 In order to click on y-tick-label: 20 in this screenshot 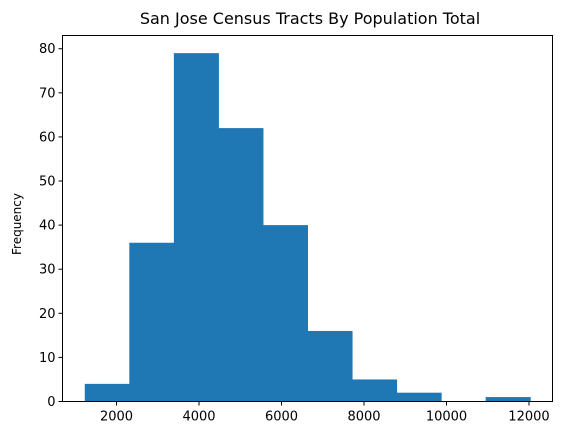, I will do `click(47, 314)`.